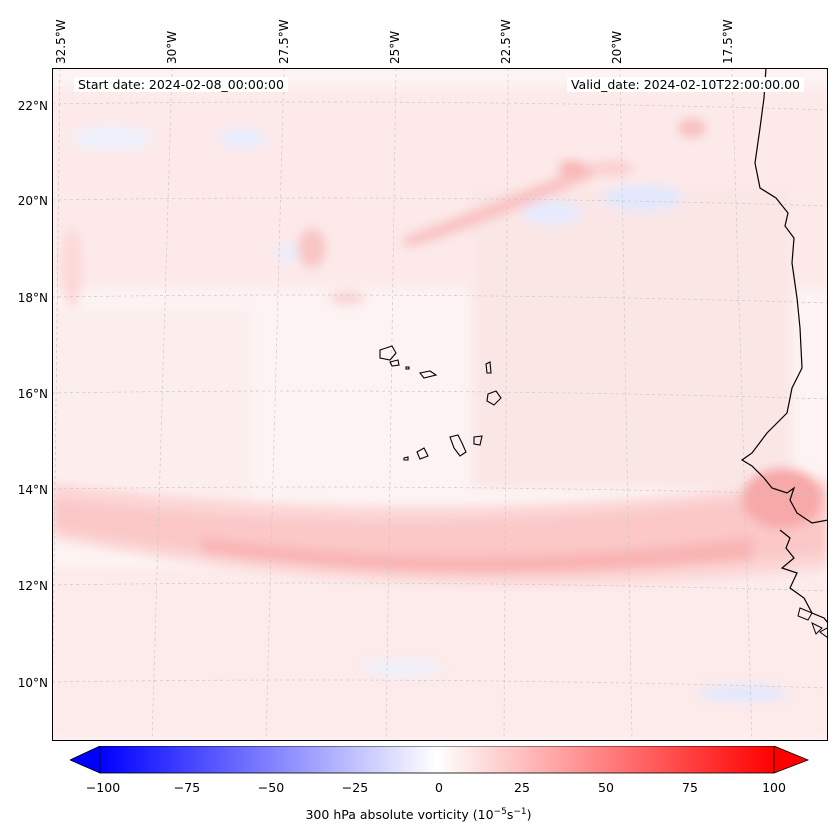 The height and width of the screenshot is (839, 837). I want to click on cb-tick-50: 50, so click(606, 787).